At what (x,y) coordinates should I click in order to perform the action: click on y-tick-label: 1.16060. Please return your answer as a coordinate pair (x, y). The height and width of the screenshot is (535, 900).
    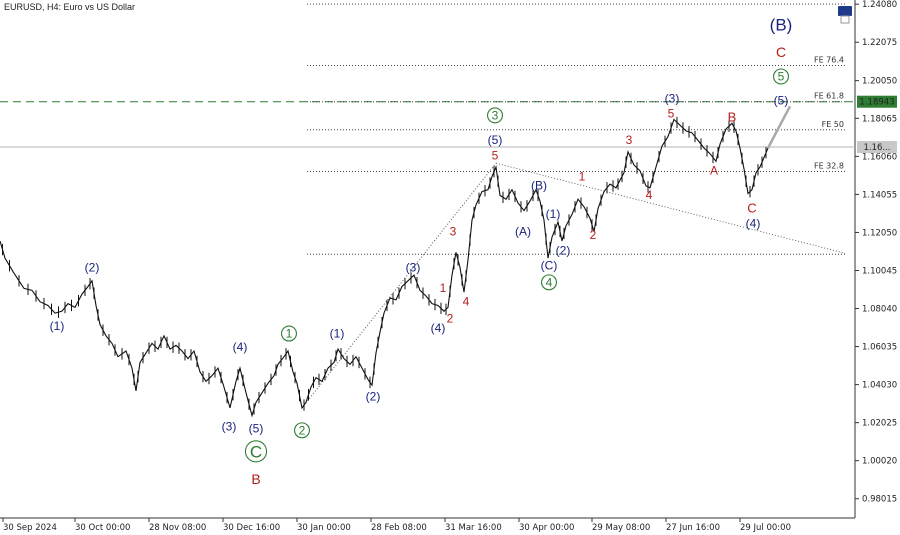
    Looking at the image, I should click on (879, 157).